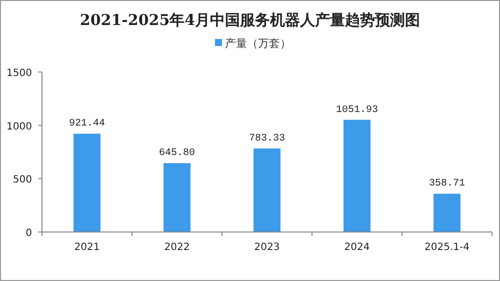 This screenshot has height=281, width=500. Describe the element at coordinates (258, 43) in the screenshot. I see `legend-label: 产量（万套）` at that location.